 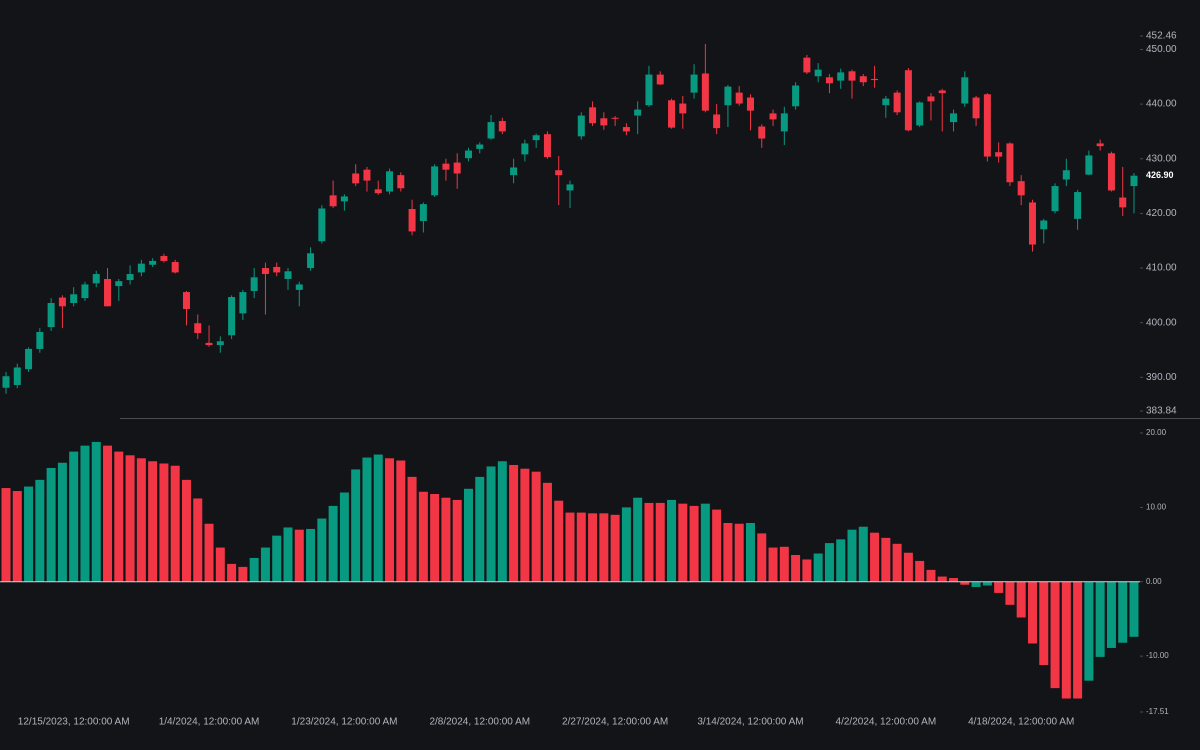 I want to click on x-tick-label: 4/18/2024, 12:00:00 AM, so click(x=1021, y=722).